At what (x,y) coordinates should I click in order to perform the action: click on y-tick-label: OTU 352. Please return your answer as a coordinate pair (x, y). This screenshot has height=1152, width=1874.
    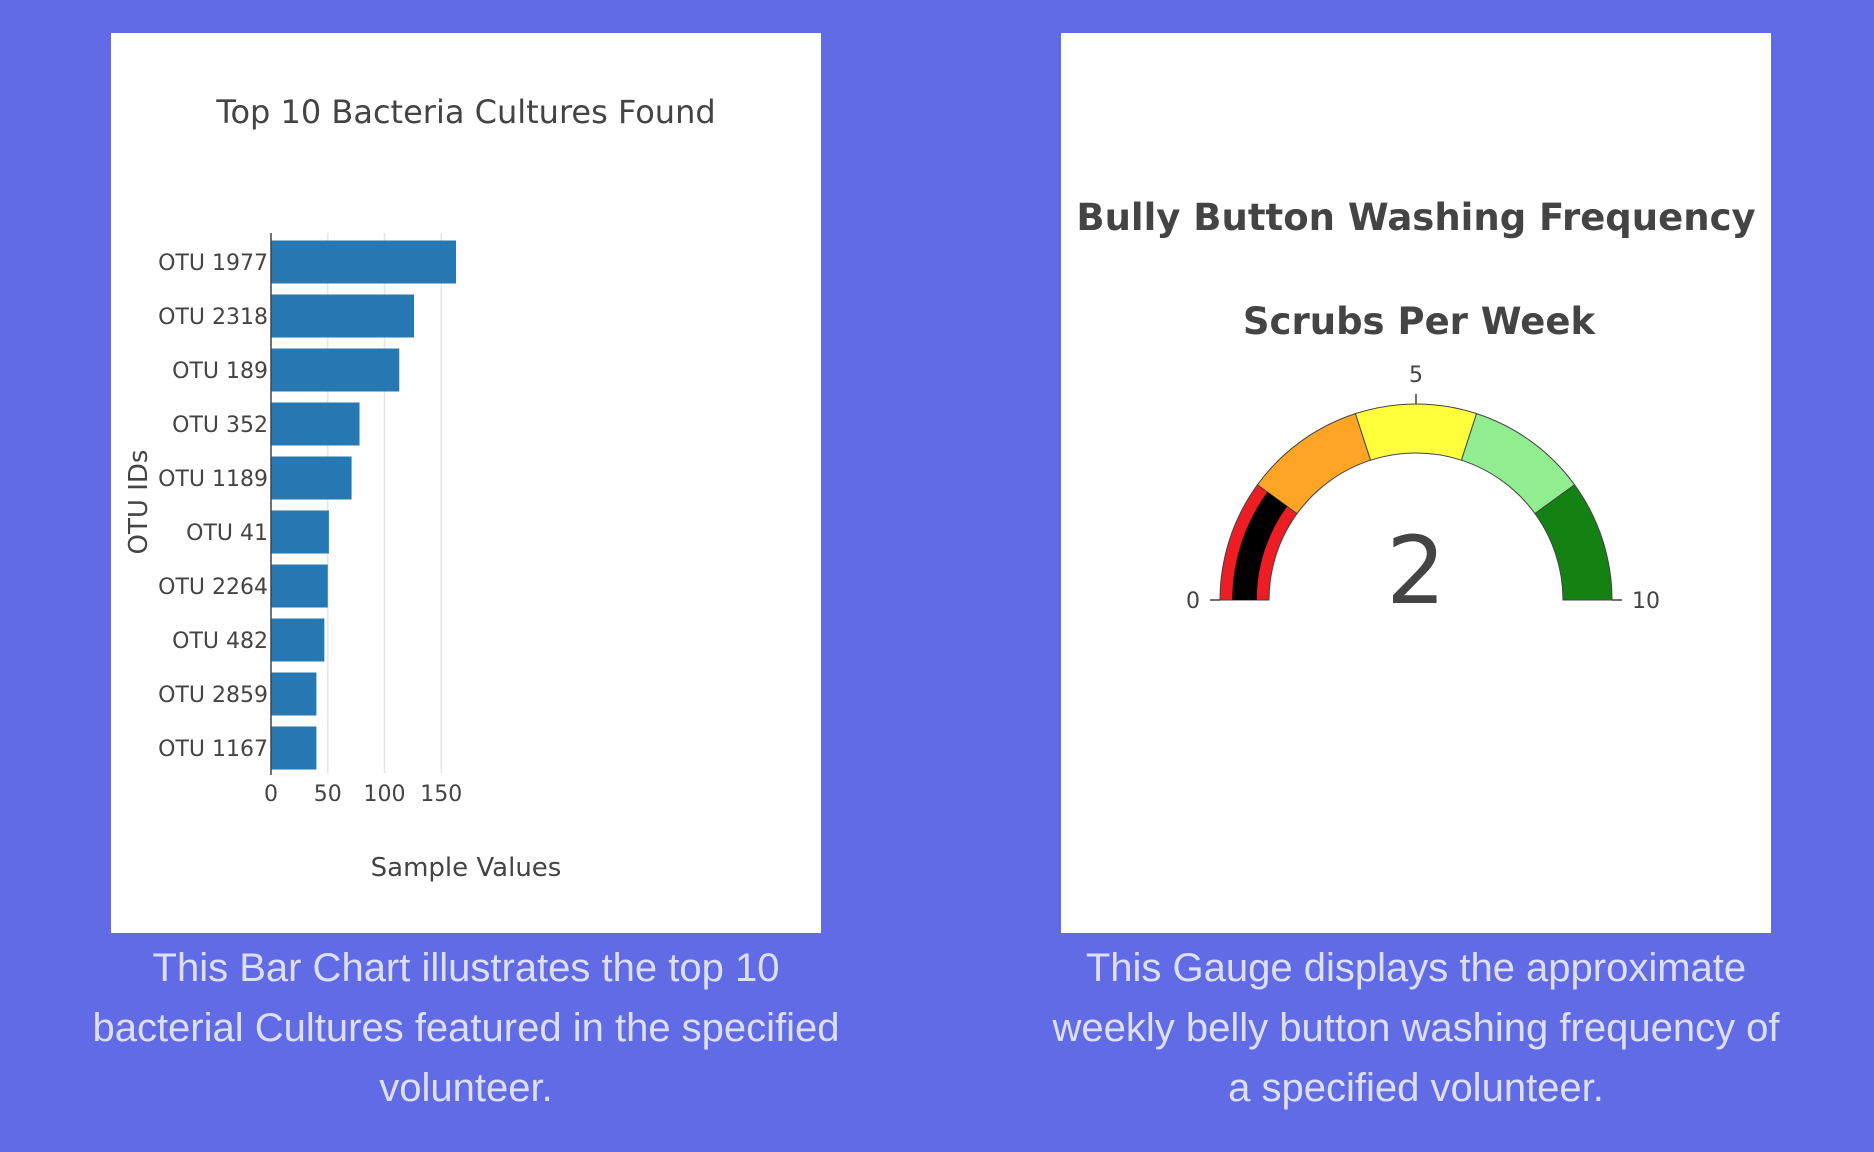
    Looking at the image, I should click on (220, 425).